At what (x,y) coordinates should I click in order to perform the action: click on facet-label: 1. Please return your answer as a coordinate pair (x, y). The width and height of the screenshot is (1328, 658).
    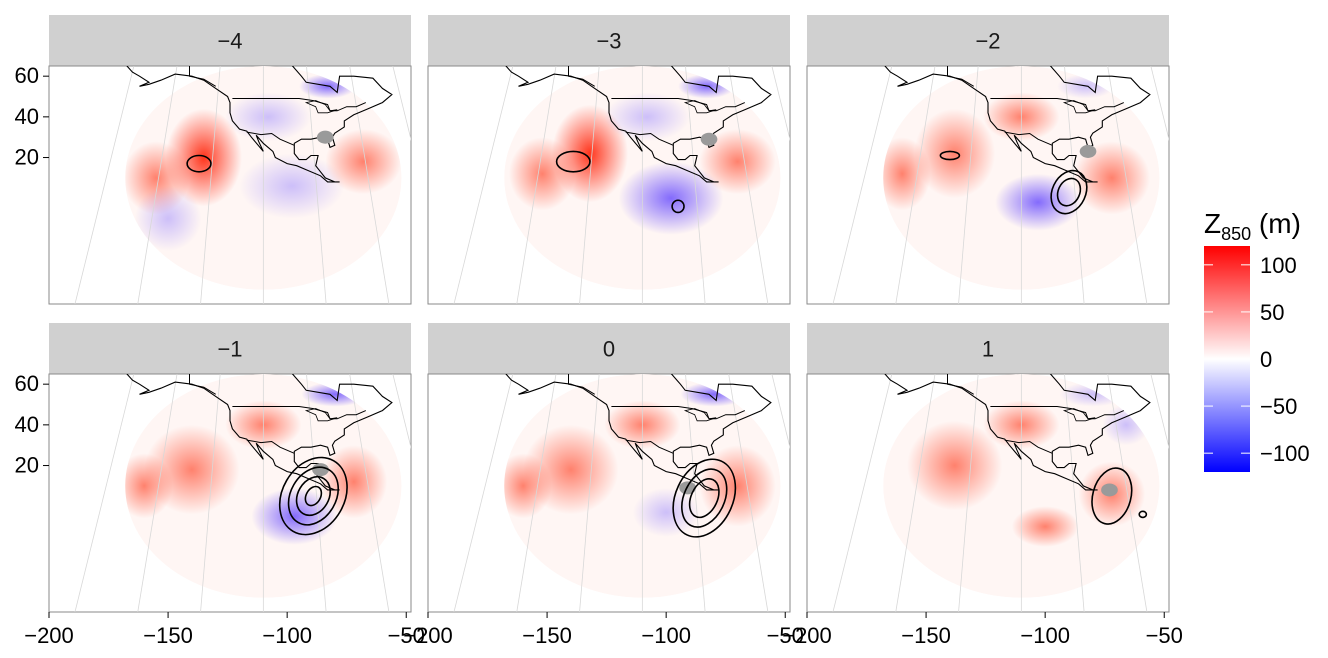
    Looking at the image, I should click on (988, 349).